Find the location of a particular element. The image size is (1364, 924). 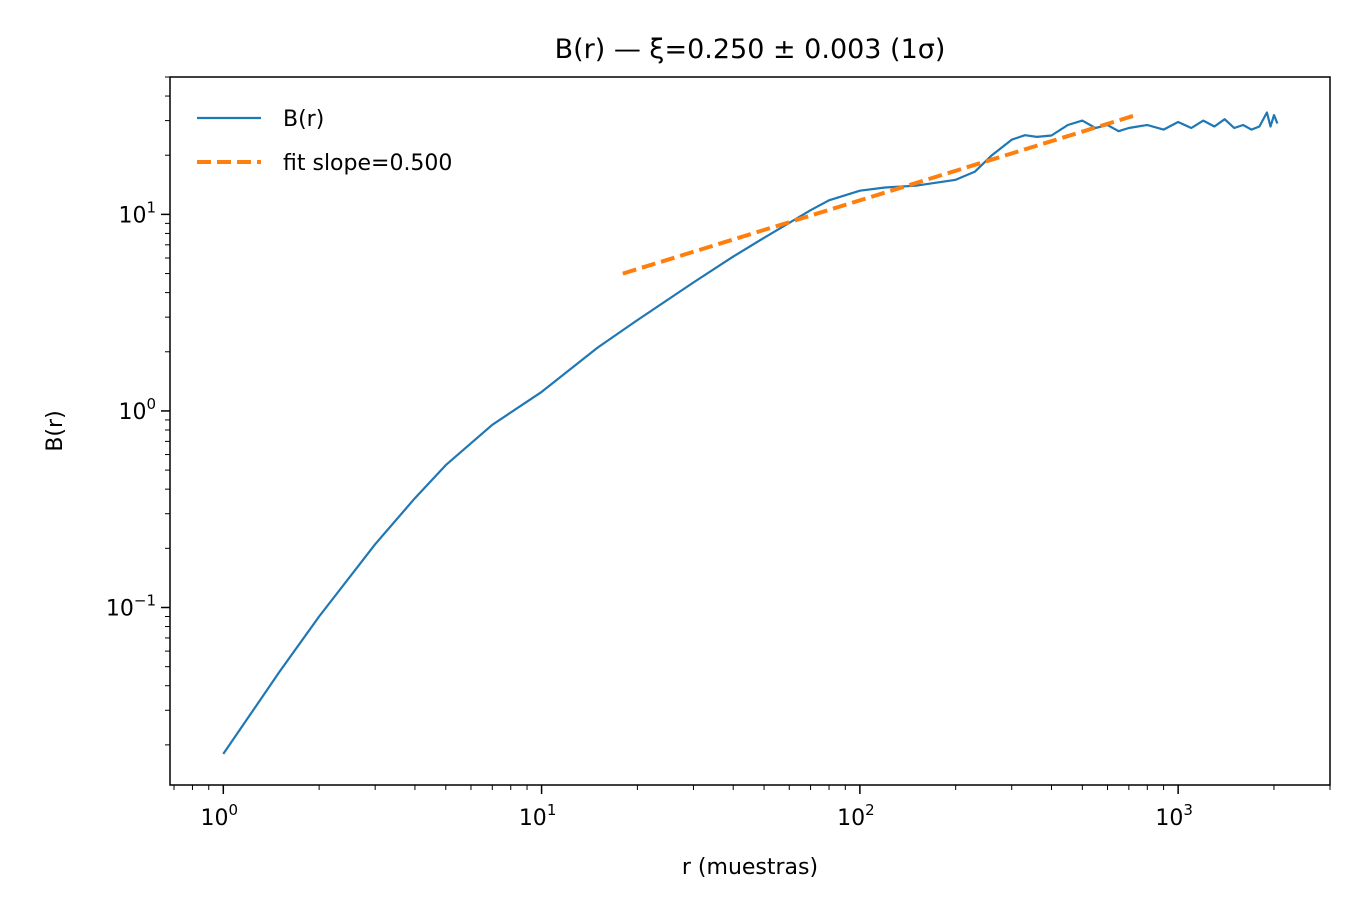

x-tick-label: 10³ is located at coordinates (1174, 816).